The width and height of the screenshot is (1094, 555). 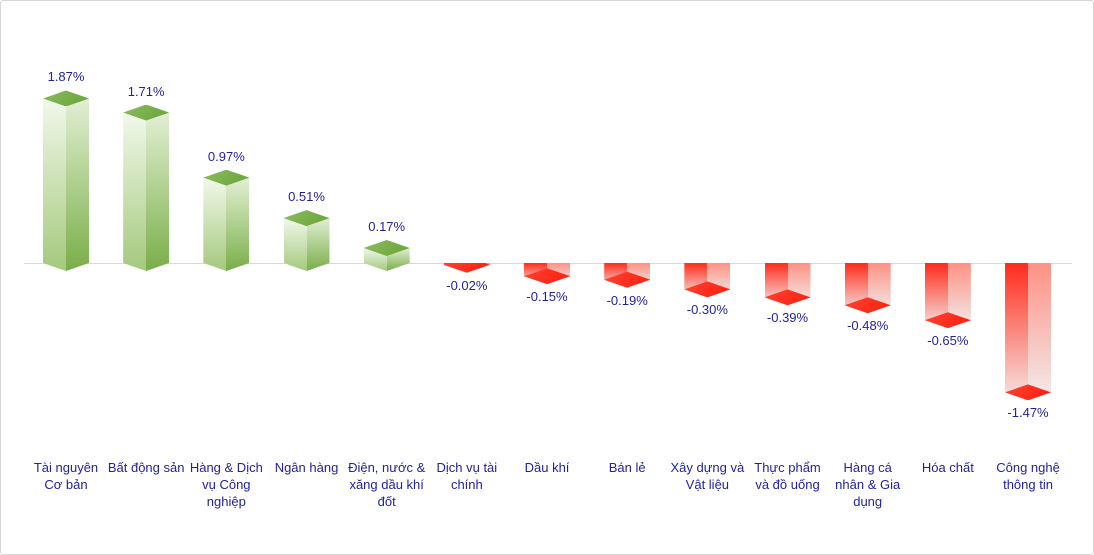 I want to click on value-label: -0.30%, so click(x=707, y=310).